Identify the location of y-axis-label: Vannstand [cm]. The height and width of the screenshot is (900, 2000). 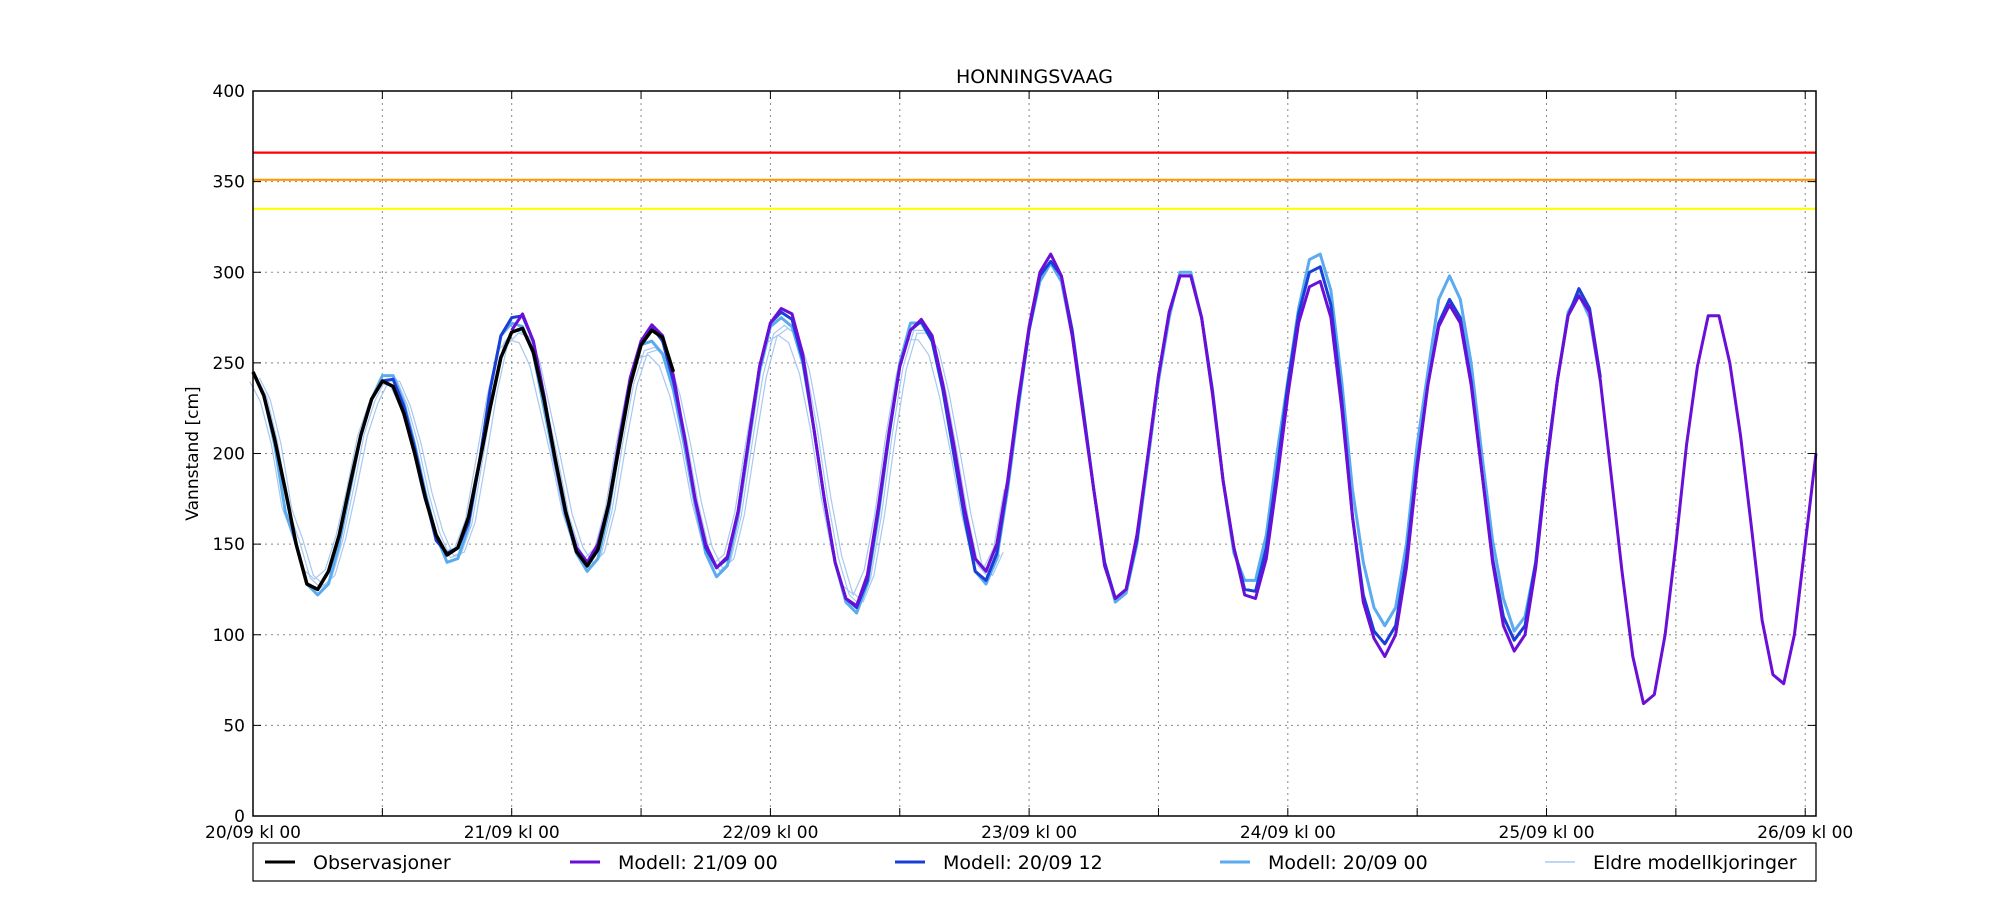
(193, 453).